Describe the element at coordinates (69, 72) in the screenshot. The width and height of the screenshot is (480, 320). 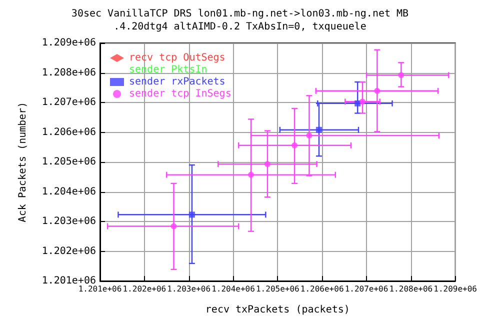
I see `y-tick-label: 1.208e+06` at that location.